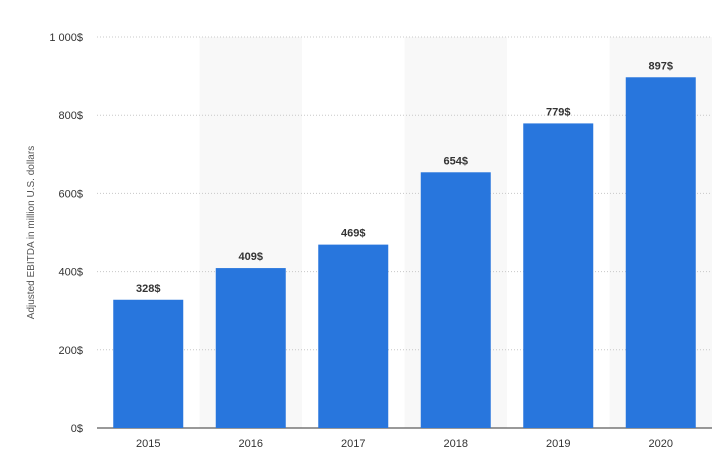  Describe the element at coordinates (661, 66) in the screenshot. I see `data-label-2020: 897$` at that location.